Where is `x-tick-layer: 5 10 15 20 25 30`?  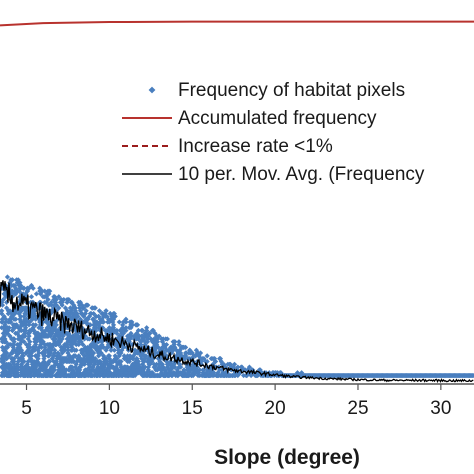
x-tick-layer: 5 10 15 20 25 30 is located at coordinates (236, 401).